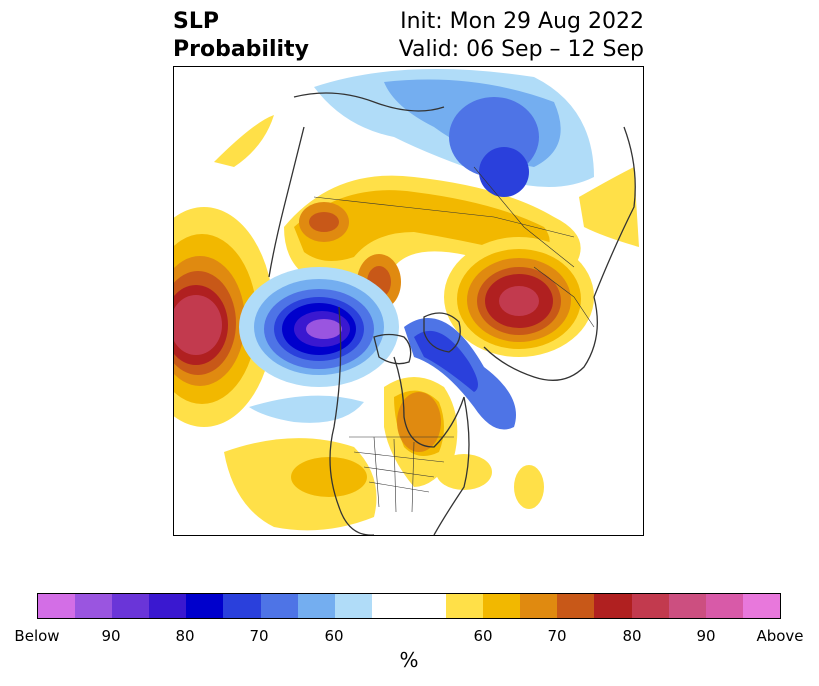 The height and width of the screenshot is (686, 819). What do you see at coordinates (394, 474) in the screenshot?
I see `borders-us-states-vertical` at bounding box center [394, 474].